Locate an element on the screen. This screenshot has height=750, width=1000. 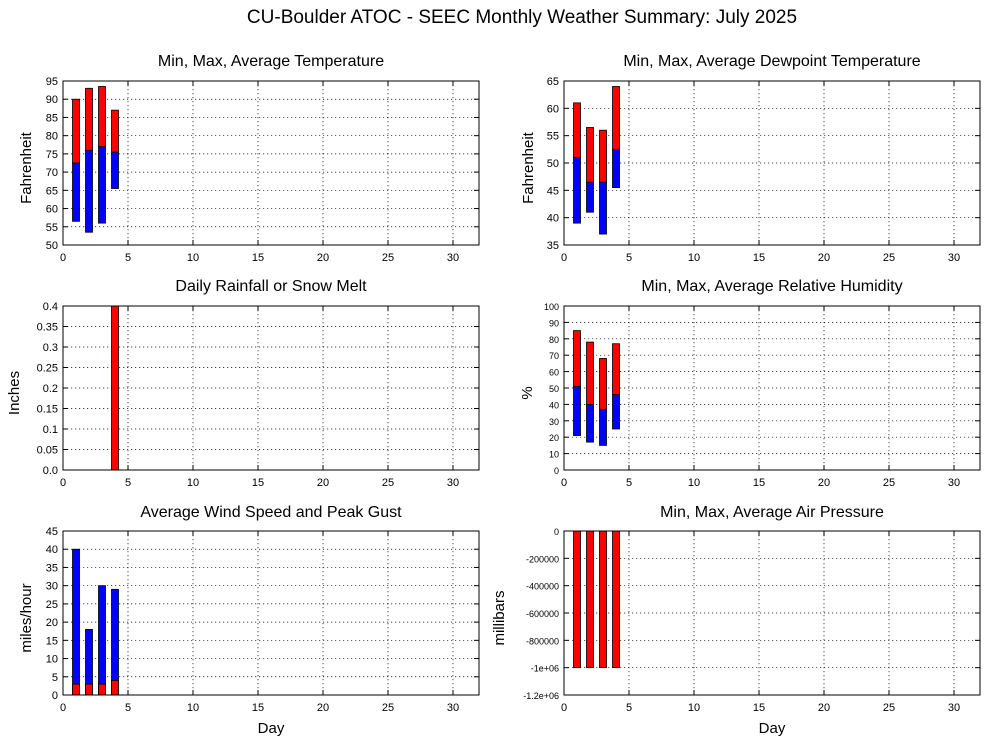
temperature-ytick-label: 85 is located at coordinates (52, 118).